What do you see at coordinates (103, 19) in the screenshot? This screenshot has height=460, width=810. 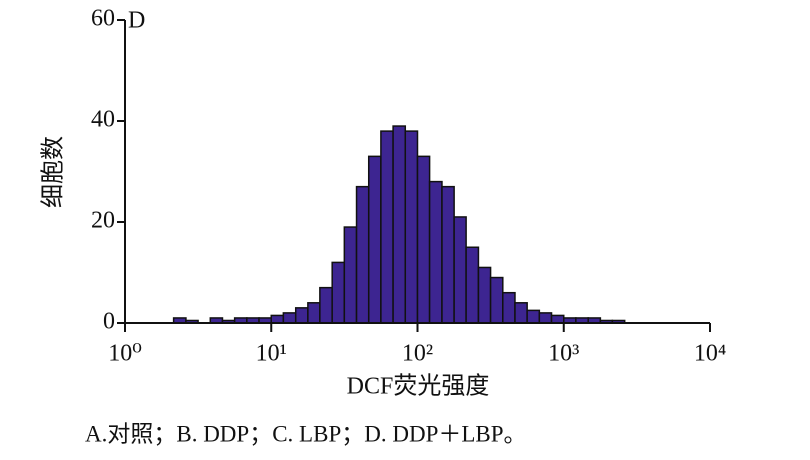 I see `y-tick-label: 60` at bounding box center [103, 19].